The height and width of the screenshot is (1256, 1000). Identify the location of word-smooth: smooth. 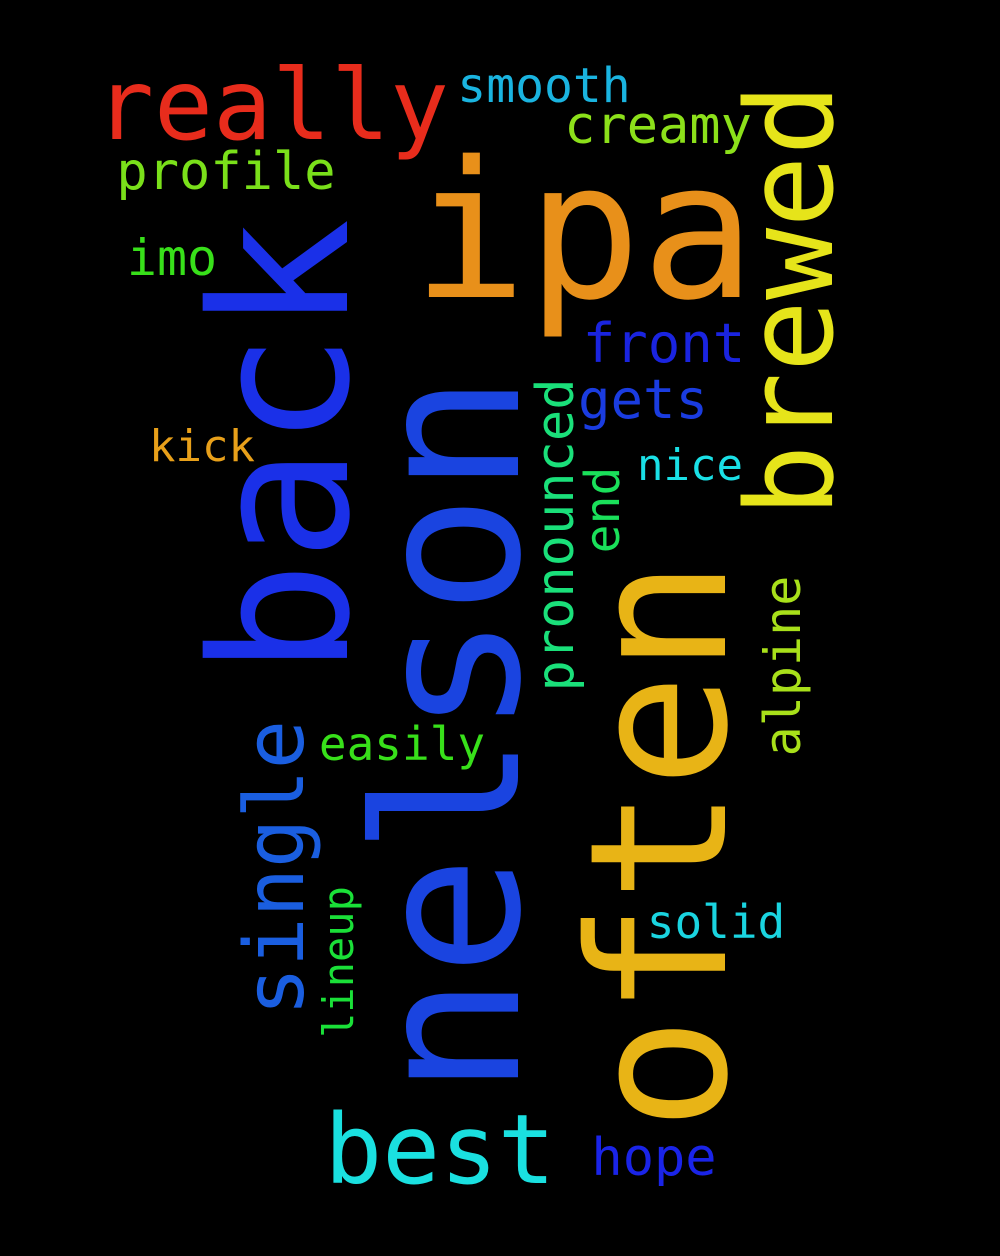
(544, 86).